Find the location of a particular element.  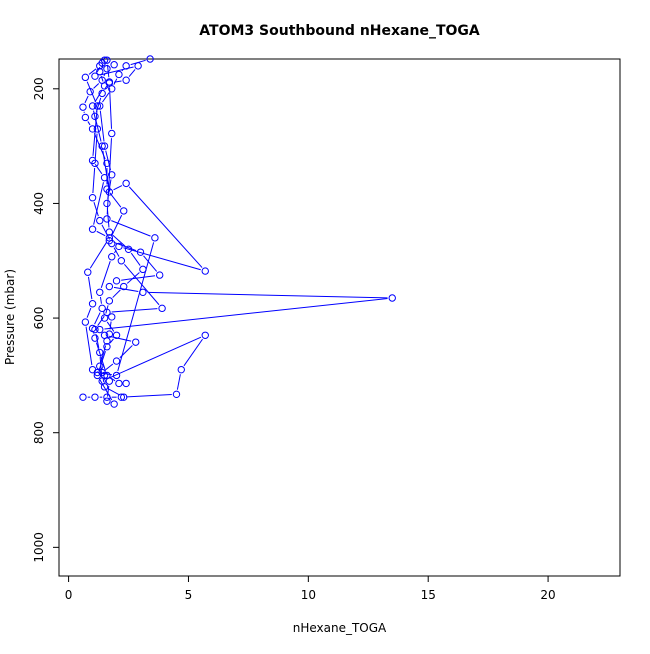

x-tick-label: 10 is located at coordinates (308, 595).